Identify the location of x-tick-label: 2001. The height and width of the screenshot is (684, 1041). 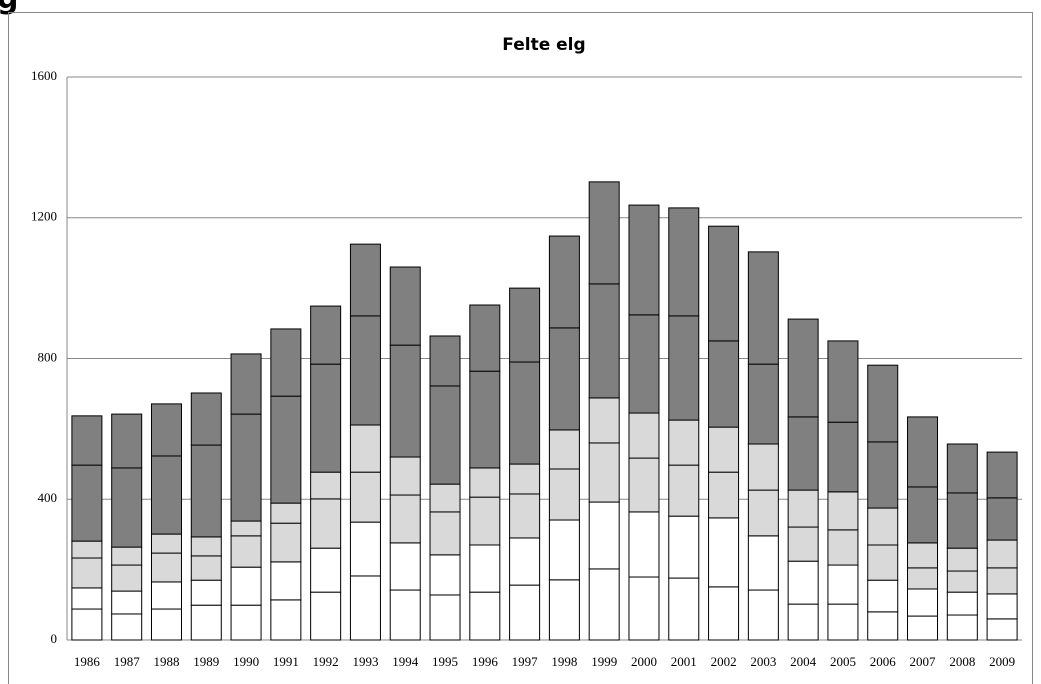
(684, 661).